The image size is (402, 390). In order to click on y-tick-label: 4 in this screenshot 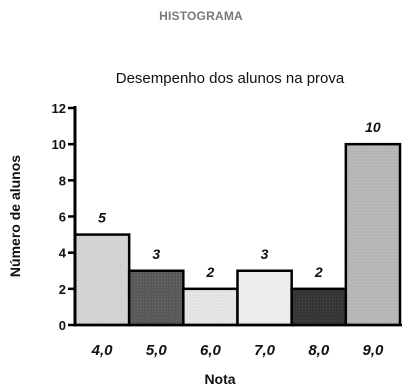, I will do `click(63, 253)`.